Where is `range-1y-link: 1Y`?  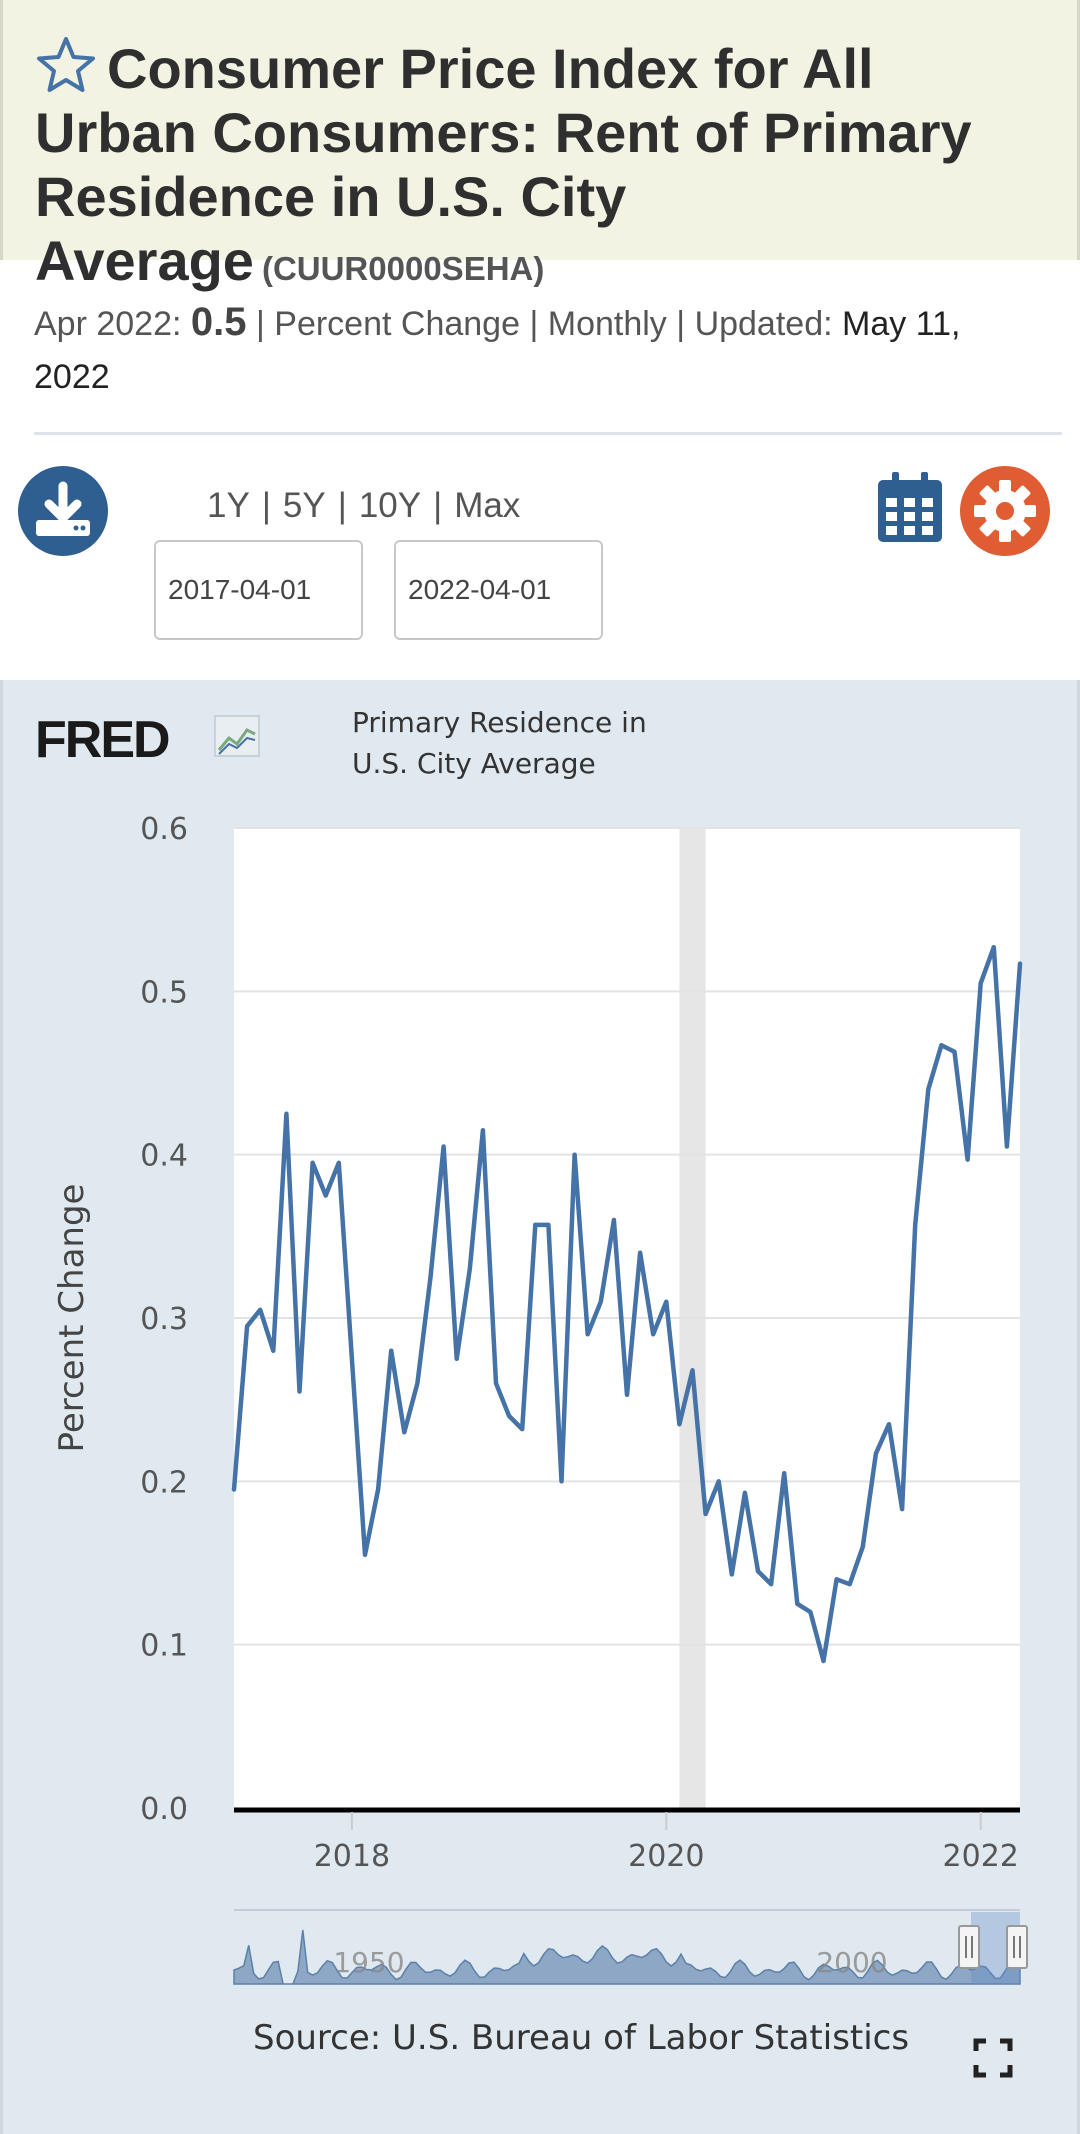
range-1y-link: 1Y is located at coordinates (228, 505).